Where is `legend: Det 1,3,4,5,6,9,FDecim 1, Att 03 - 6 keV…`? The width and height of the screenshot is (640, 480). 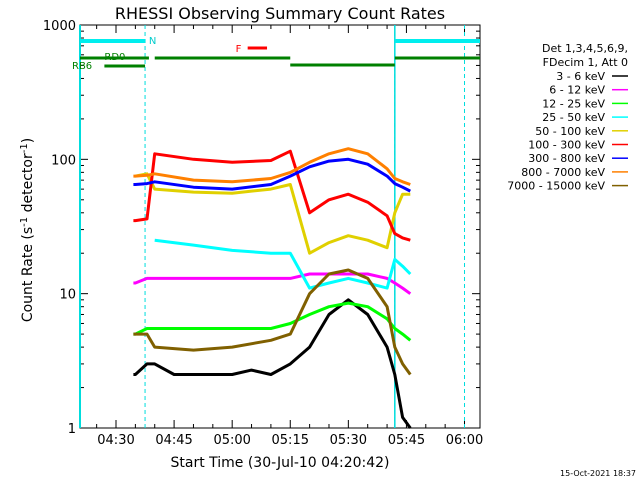 legend: Det 1,3,4,5,6,9,FDecim 1, Att 03 - 6 keV… is located at coordinates (567, 117).